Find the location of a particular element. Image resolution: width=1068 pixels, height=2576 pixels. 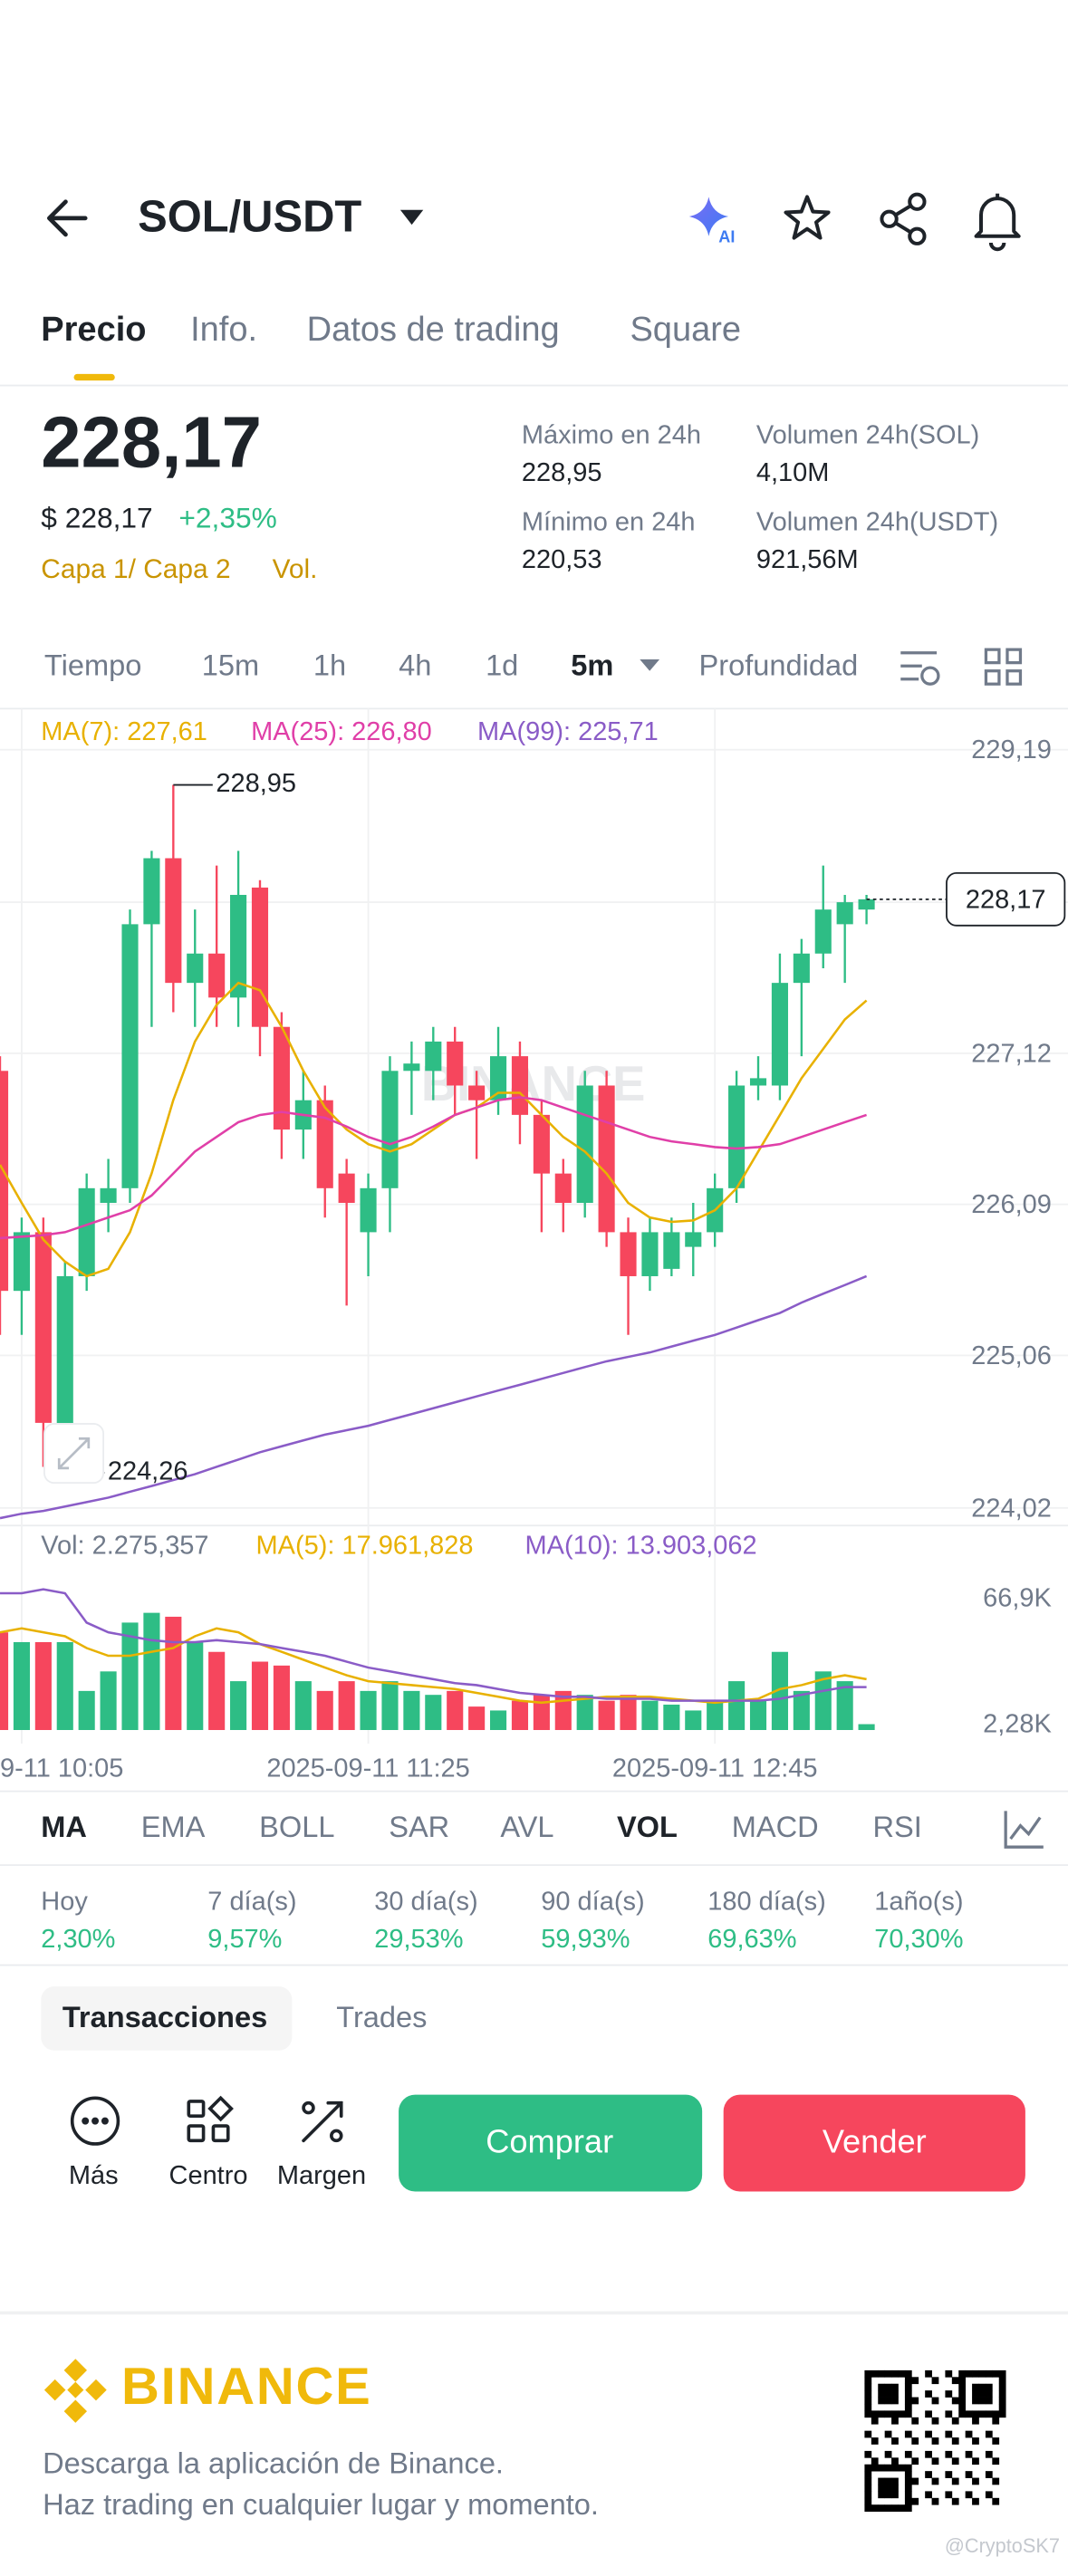

indicator: MACD is located at coordinates (776, 1826).